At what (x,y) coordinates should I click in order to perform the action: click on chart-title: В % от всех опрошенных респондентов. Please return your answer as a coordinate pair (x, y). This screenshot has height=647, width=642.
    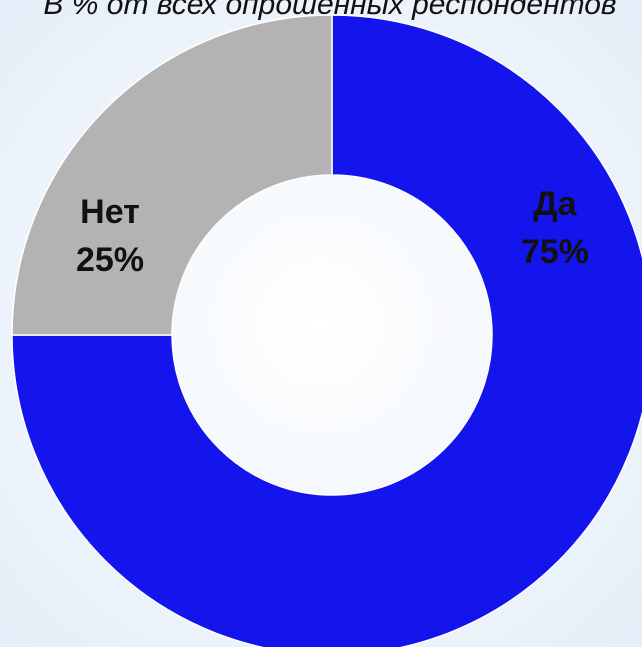
    Looking at the image, I should click on (329, 10).